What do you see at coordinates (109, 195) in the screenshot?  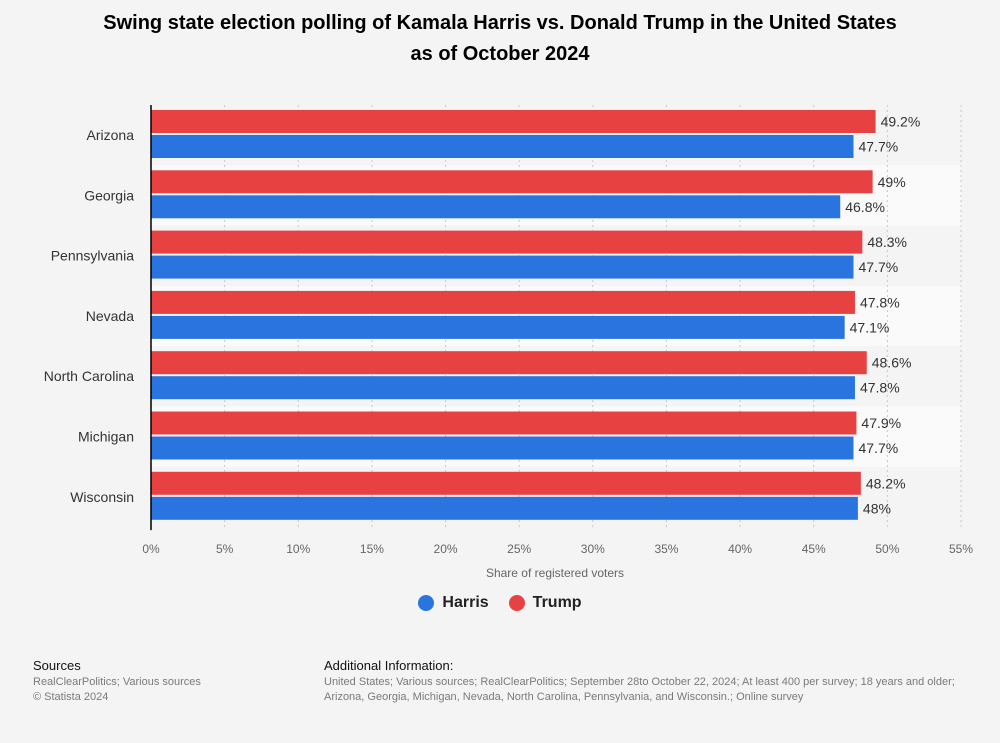 I see `category-label: Georgia` at bounding box center [109, 195].